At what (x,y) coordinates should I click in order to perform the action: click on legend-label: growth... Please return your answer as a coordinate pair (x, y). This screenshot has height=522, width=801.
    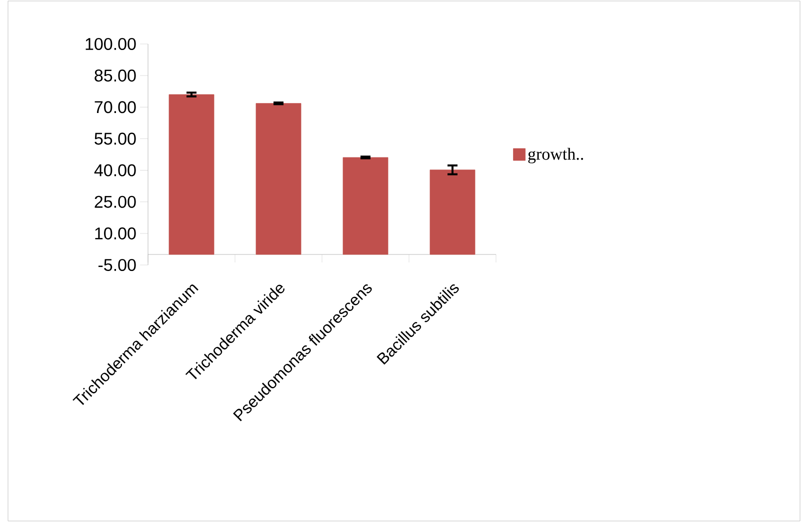
    Looking at the image, I should click on (556, 156).